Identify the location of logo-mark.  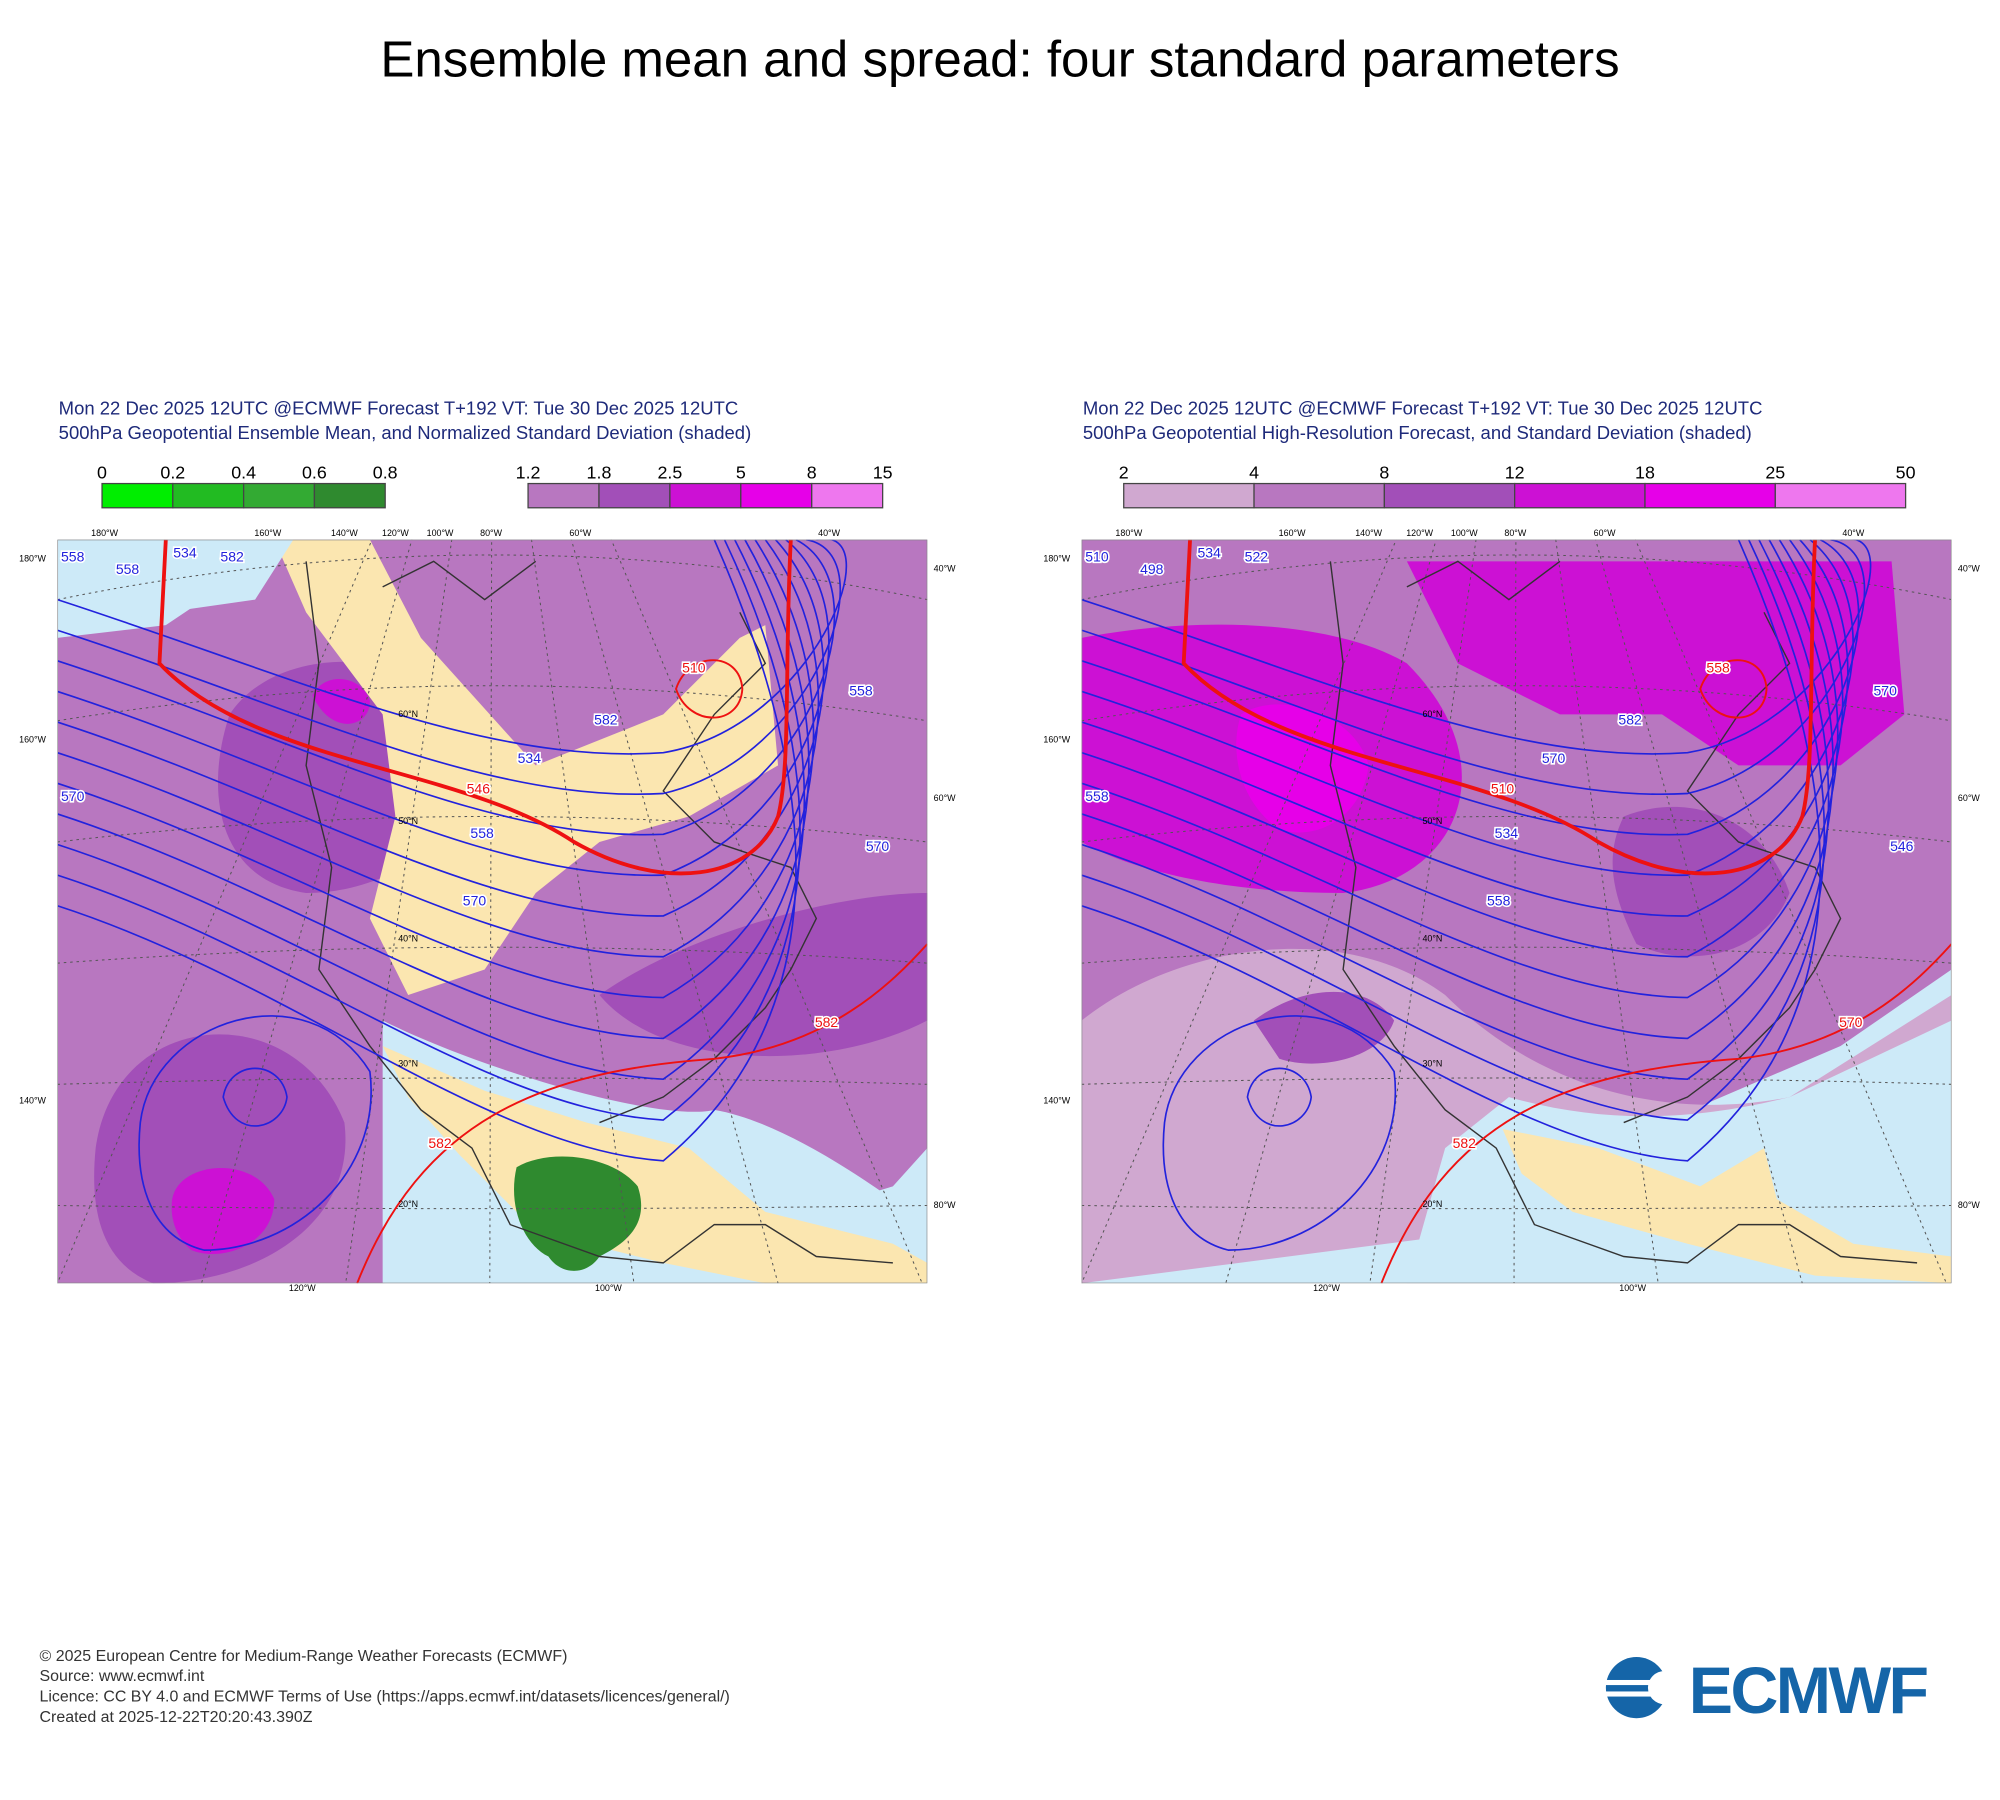
(1636, 1688).